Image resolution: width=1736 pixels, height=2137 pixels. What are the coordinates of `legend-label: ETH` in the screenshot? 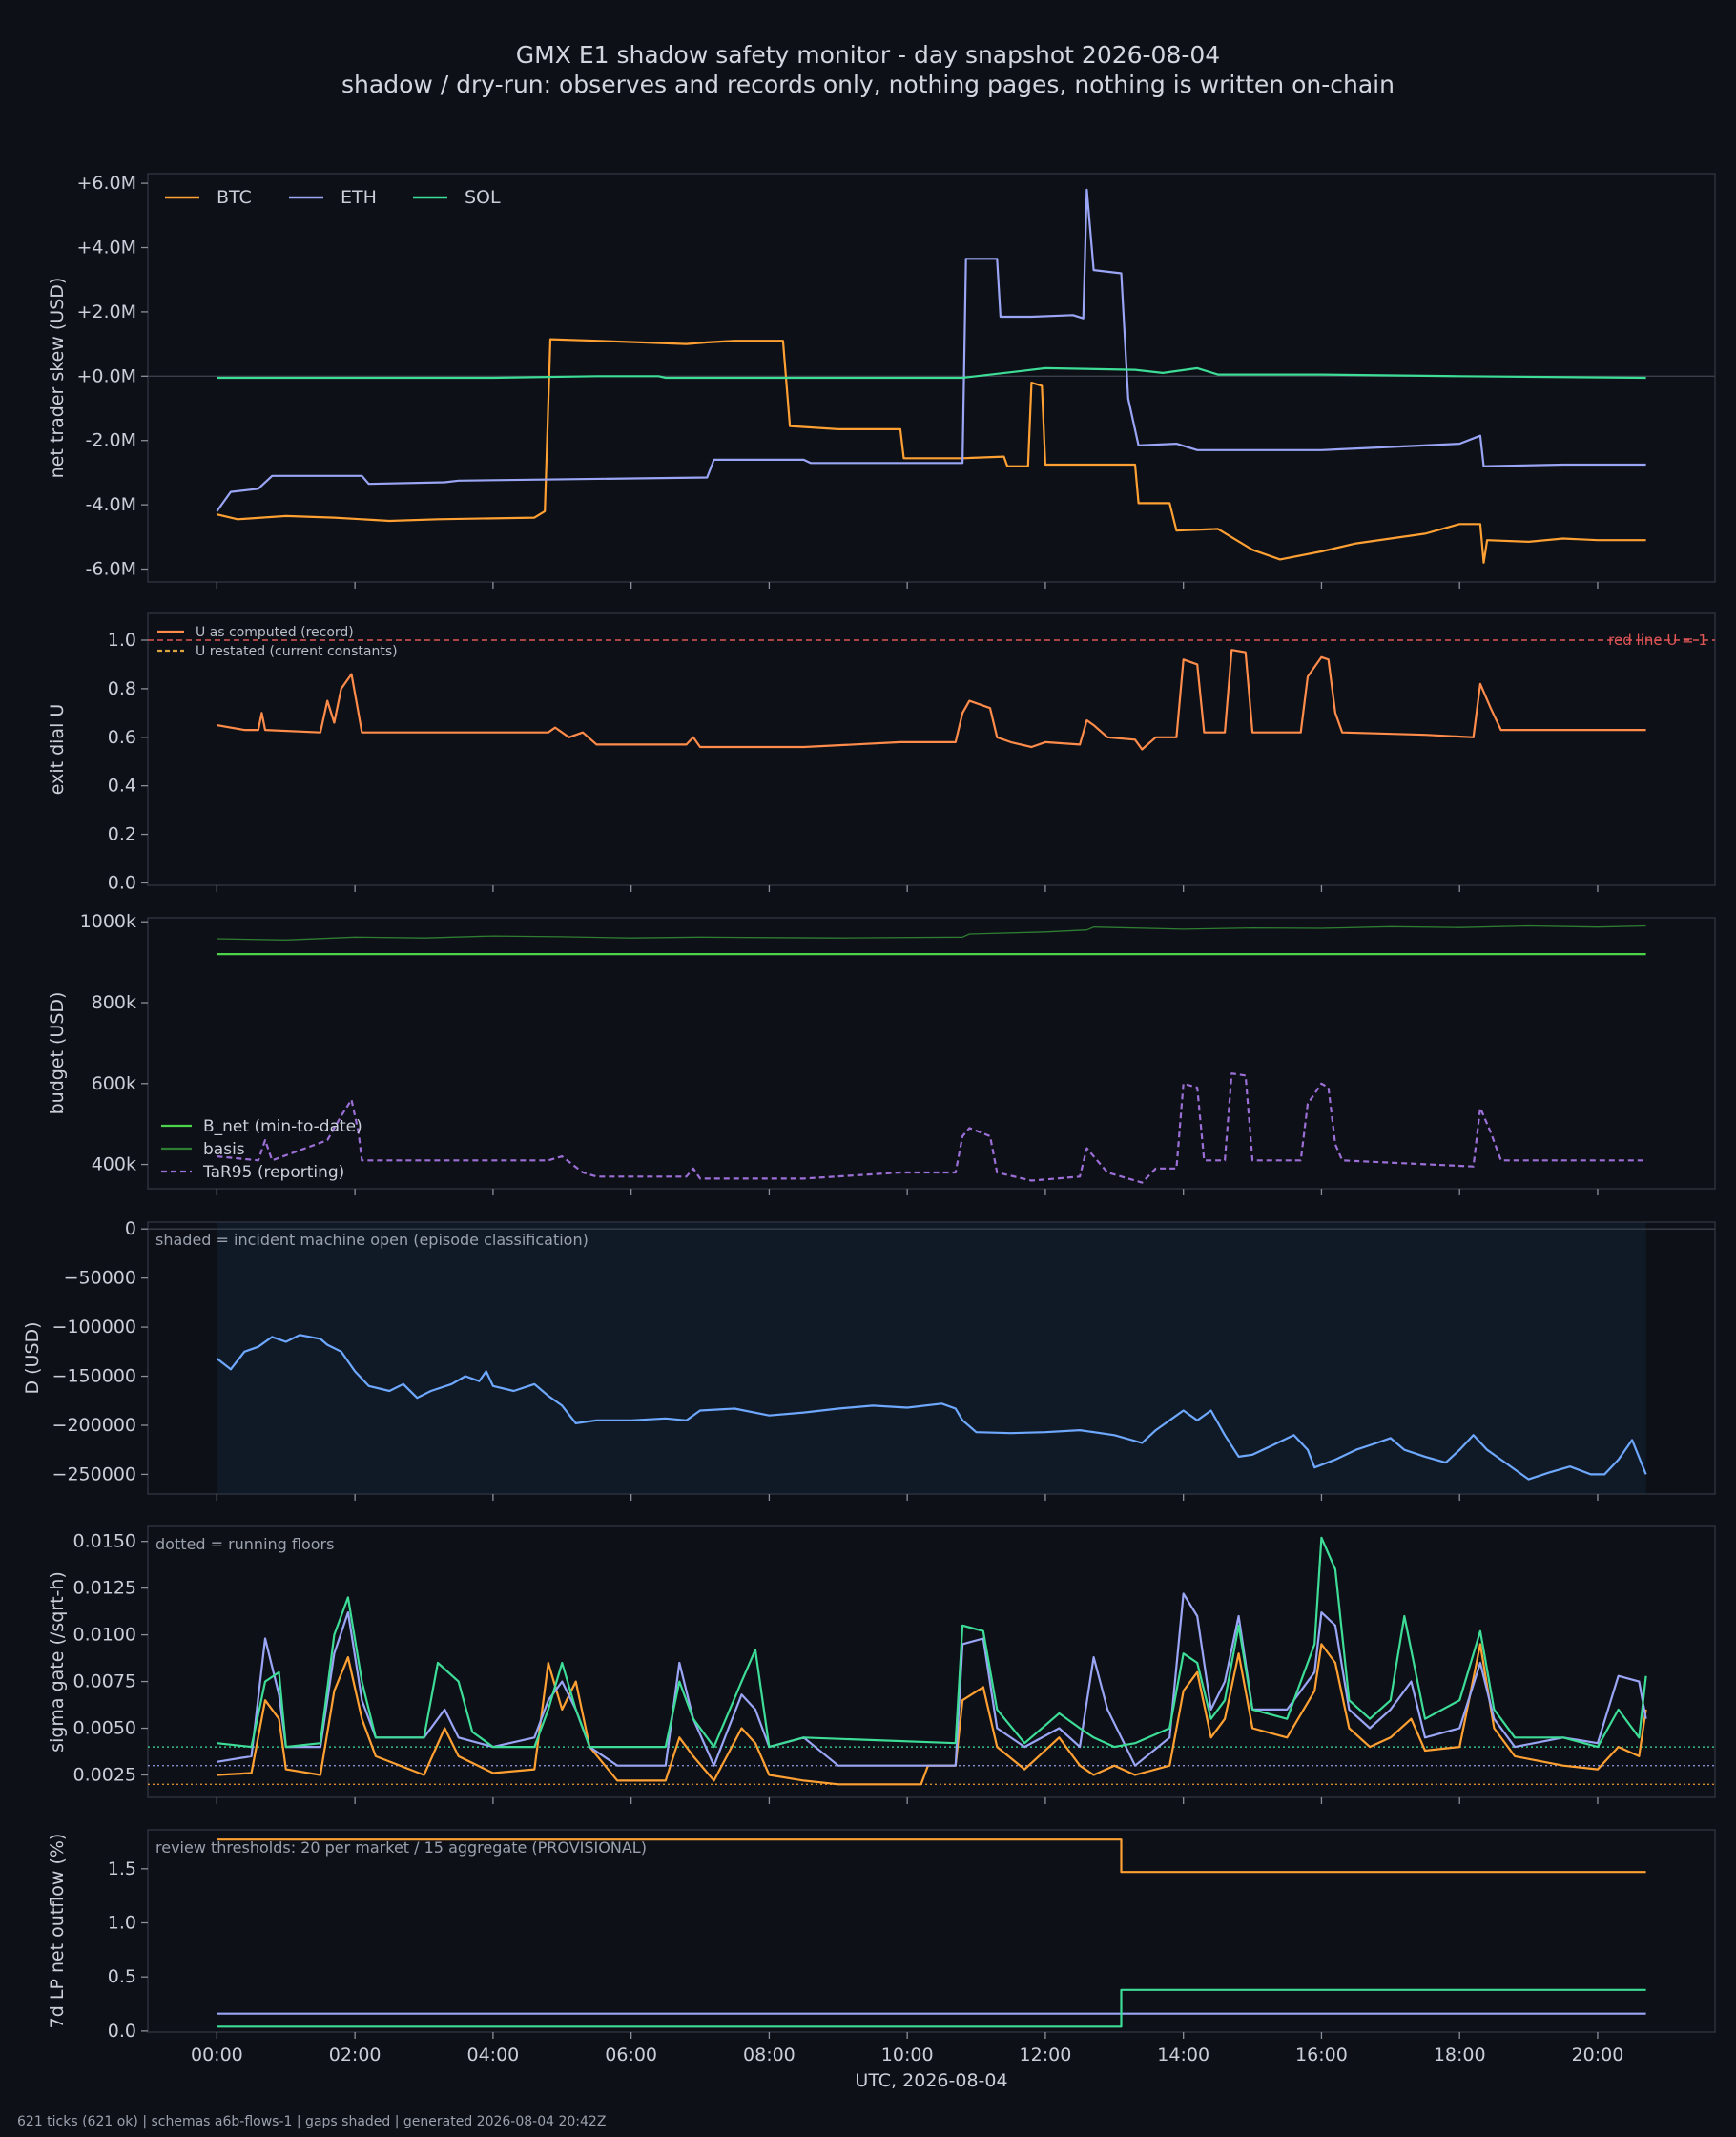 It's located at (359, 197).